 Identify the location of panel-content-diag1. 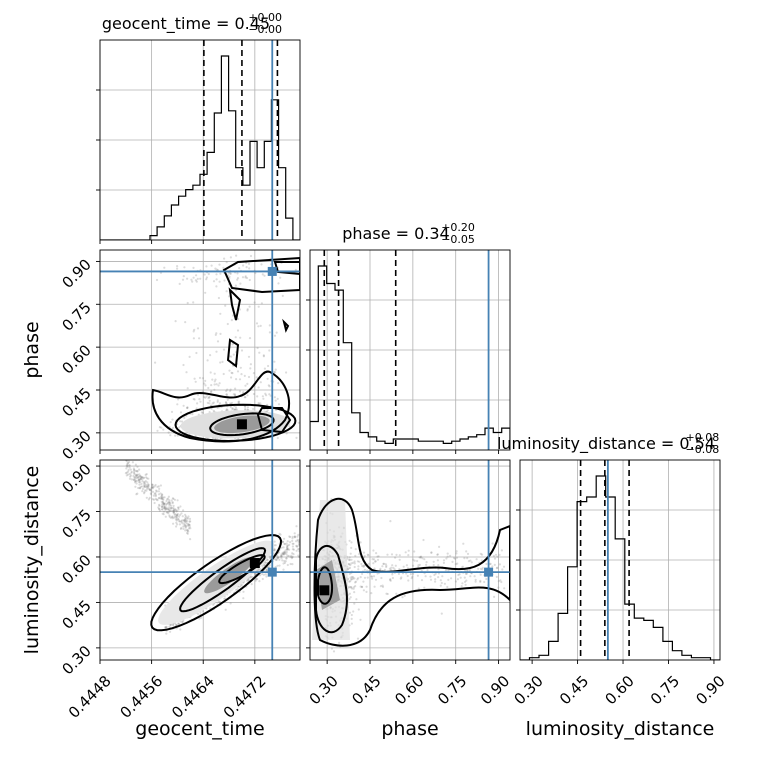
(410, 350).